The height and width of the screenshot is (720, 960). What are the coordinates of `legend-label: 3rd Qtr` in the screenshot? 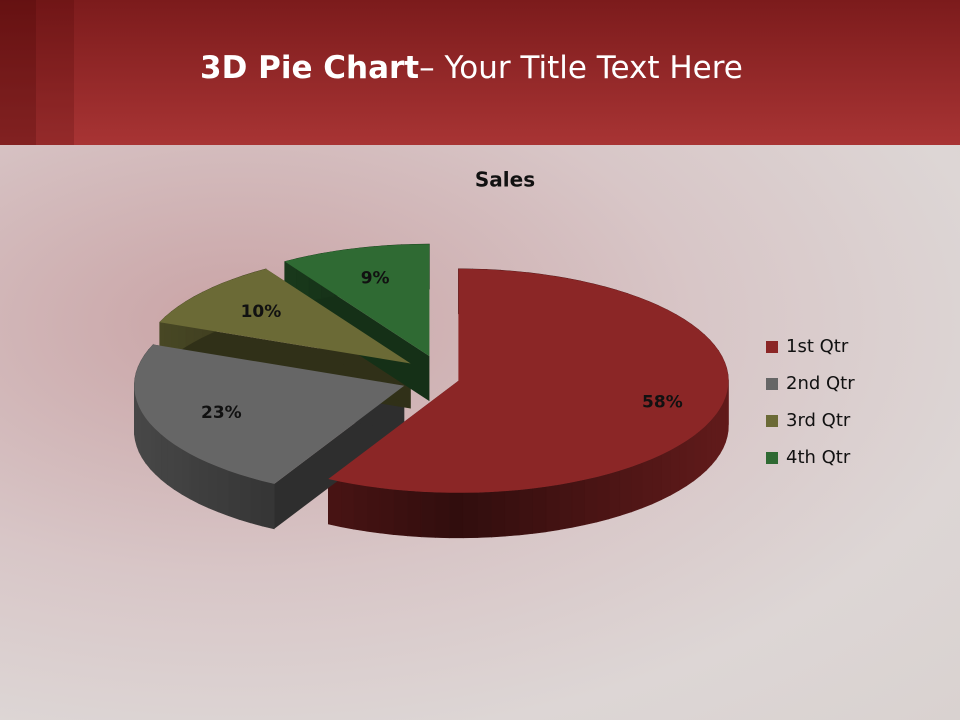 It's located at (818, 420).